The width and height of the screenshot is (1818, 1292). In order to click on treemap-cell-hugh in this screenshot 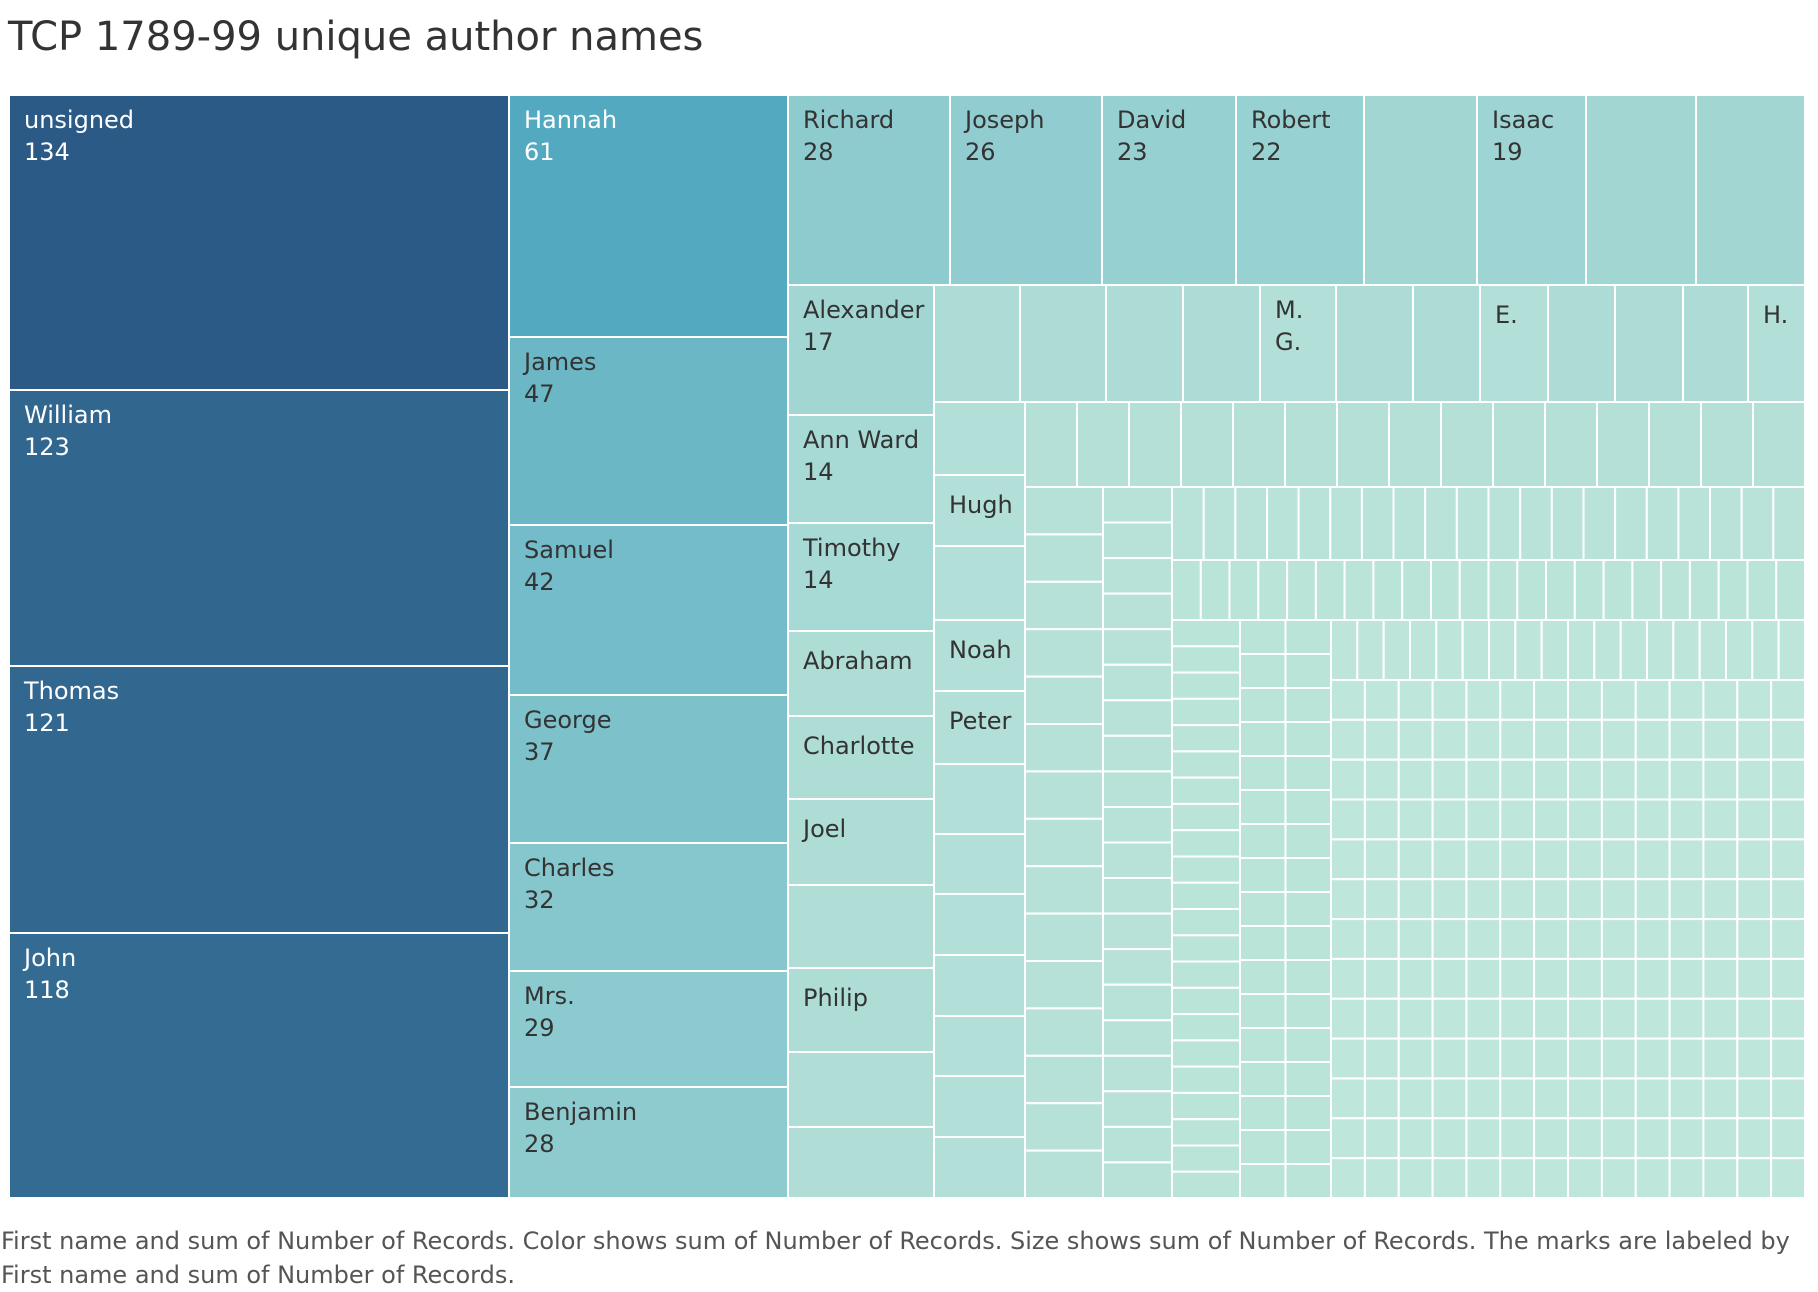, I will do `click(979, 510)`.